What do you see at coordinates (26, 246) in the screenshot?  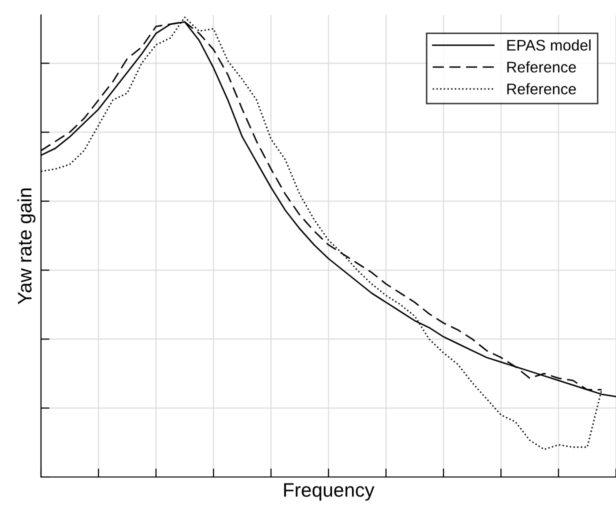 I see `y-axis-title: Yaw rate gain` at bounding box center [26, 246].